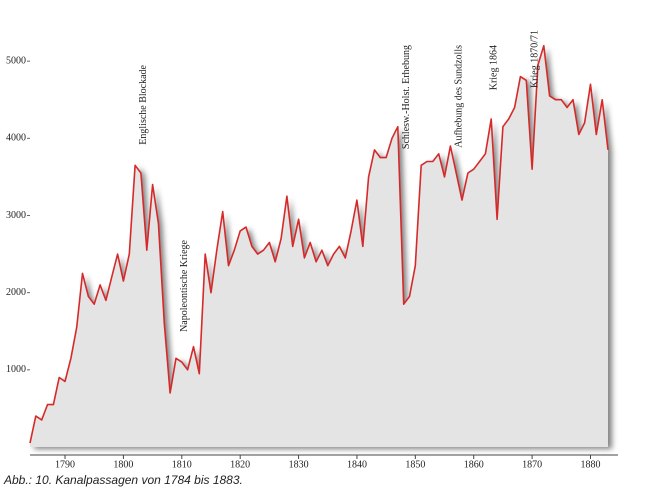 Image resolution: width=650 pixels, height=493 pixels. I want to click on y-tick-label: 1000, so click(16, 369).